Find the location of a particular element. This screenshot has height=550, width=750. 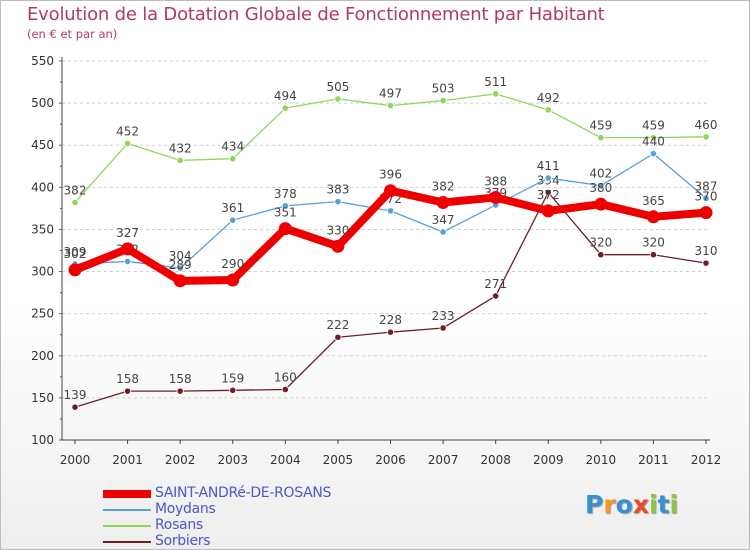

x-tick-label: 2009 is located at coordinates (548, 460).